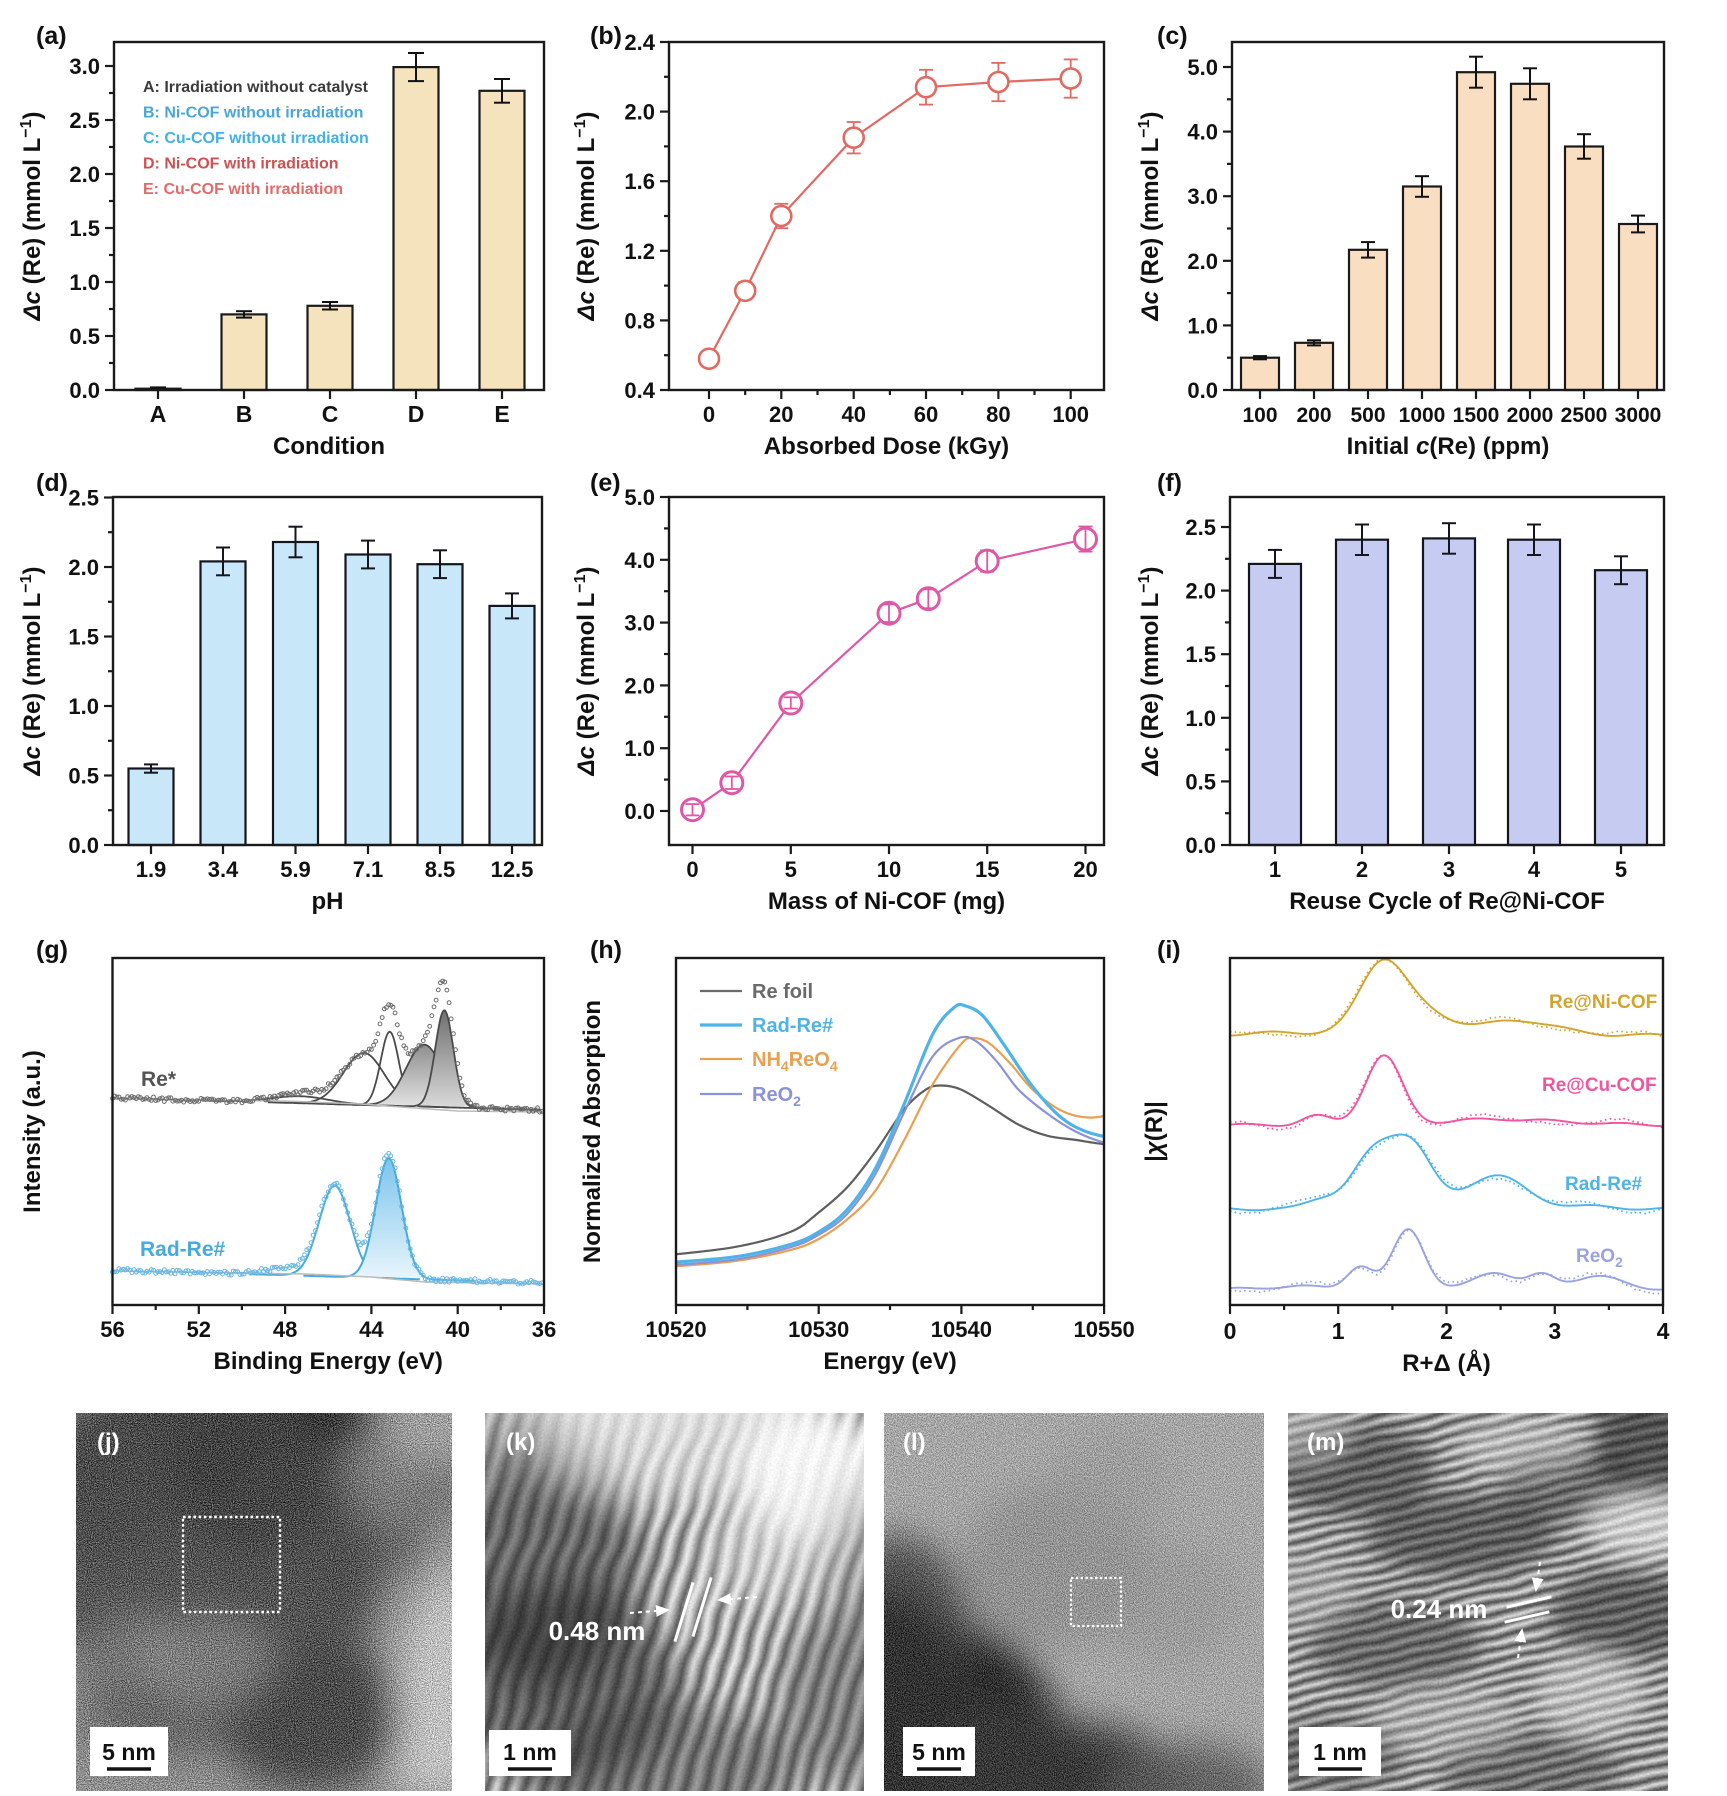  Describe the element at coordinates (295, 869) in the screenshot. I see `svg-text: 5.9` at that location.